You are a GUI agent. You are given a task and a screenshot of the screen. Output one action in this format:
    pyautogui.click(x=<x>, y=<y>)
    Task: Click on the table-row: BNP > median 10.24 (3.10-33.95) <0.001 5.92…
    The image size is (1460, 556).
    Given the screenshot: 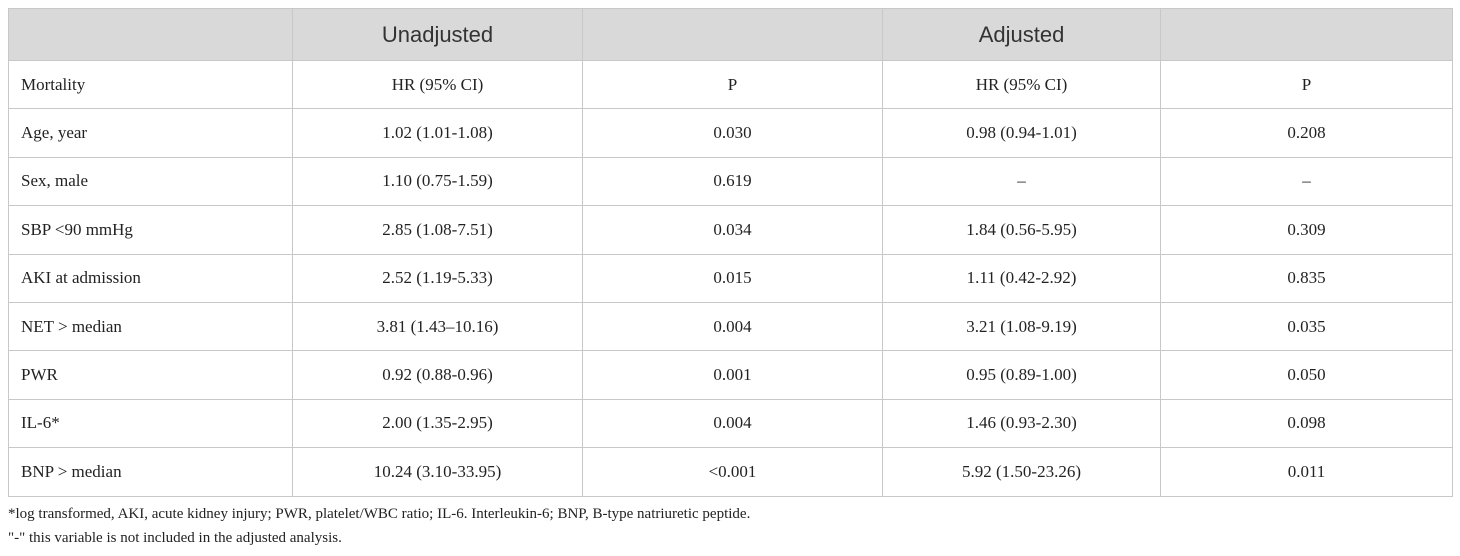 What is the action you would take?
    pyautogui.click(x=730, y=472)
    